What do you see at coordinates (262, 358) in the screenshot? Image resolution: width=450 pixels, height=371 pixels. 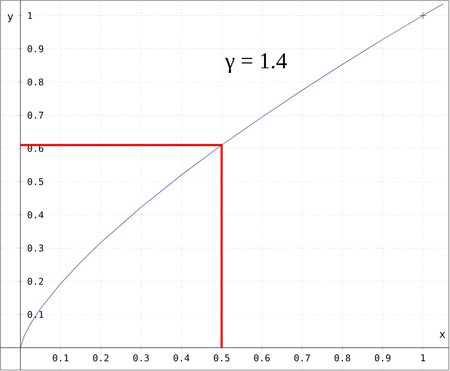 I see `x-tick-label: 0.6` at bounding box center [262, 358].